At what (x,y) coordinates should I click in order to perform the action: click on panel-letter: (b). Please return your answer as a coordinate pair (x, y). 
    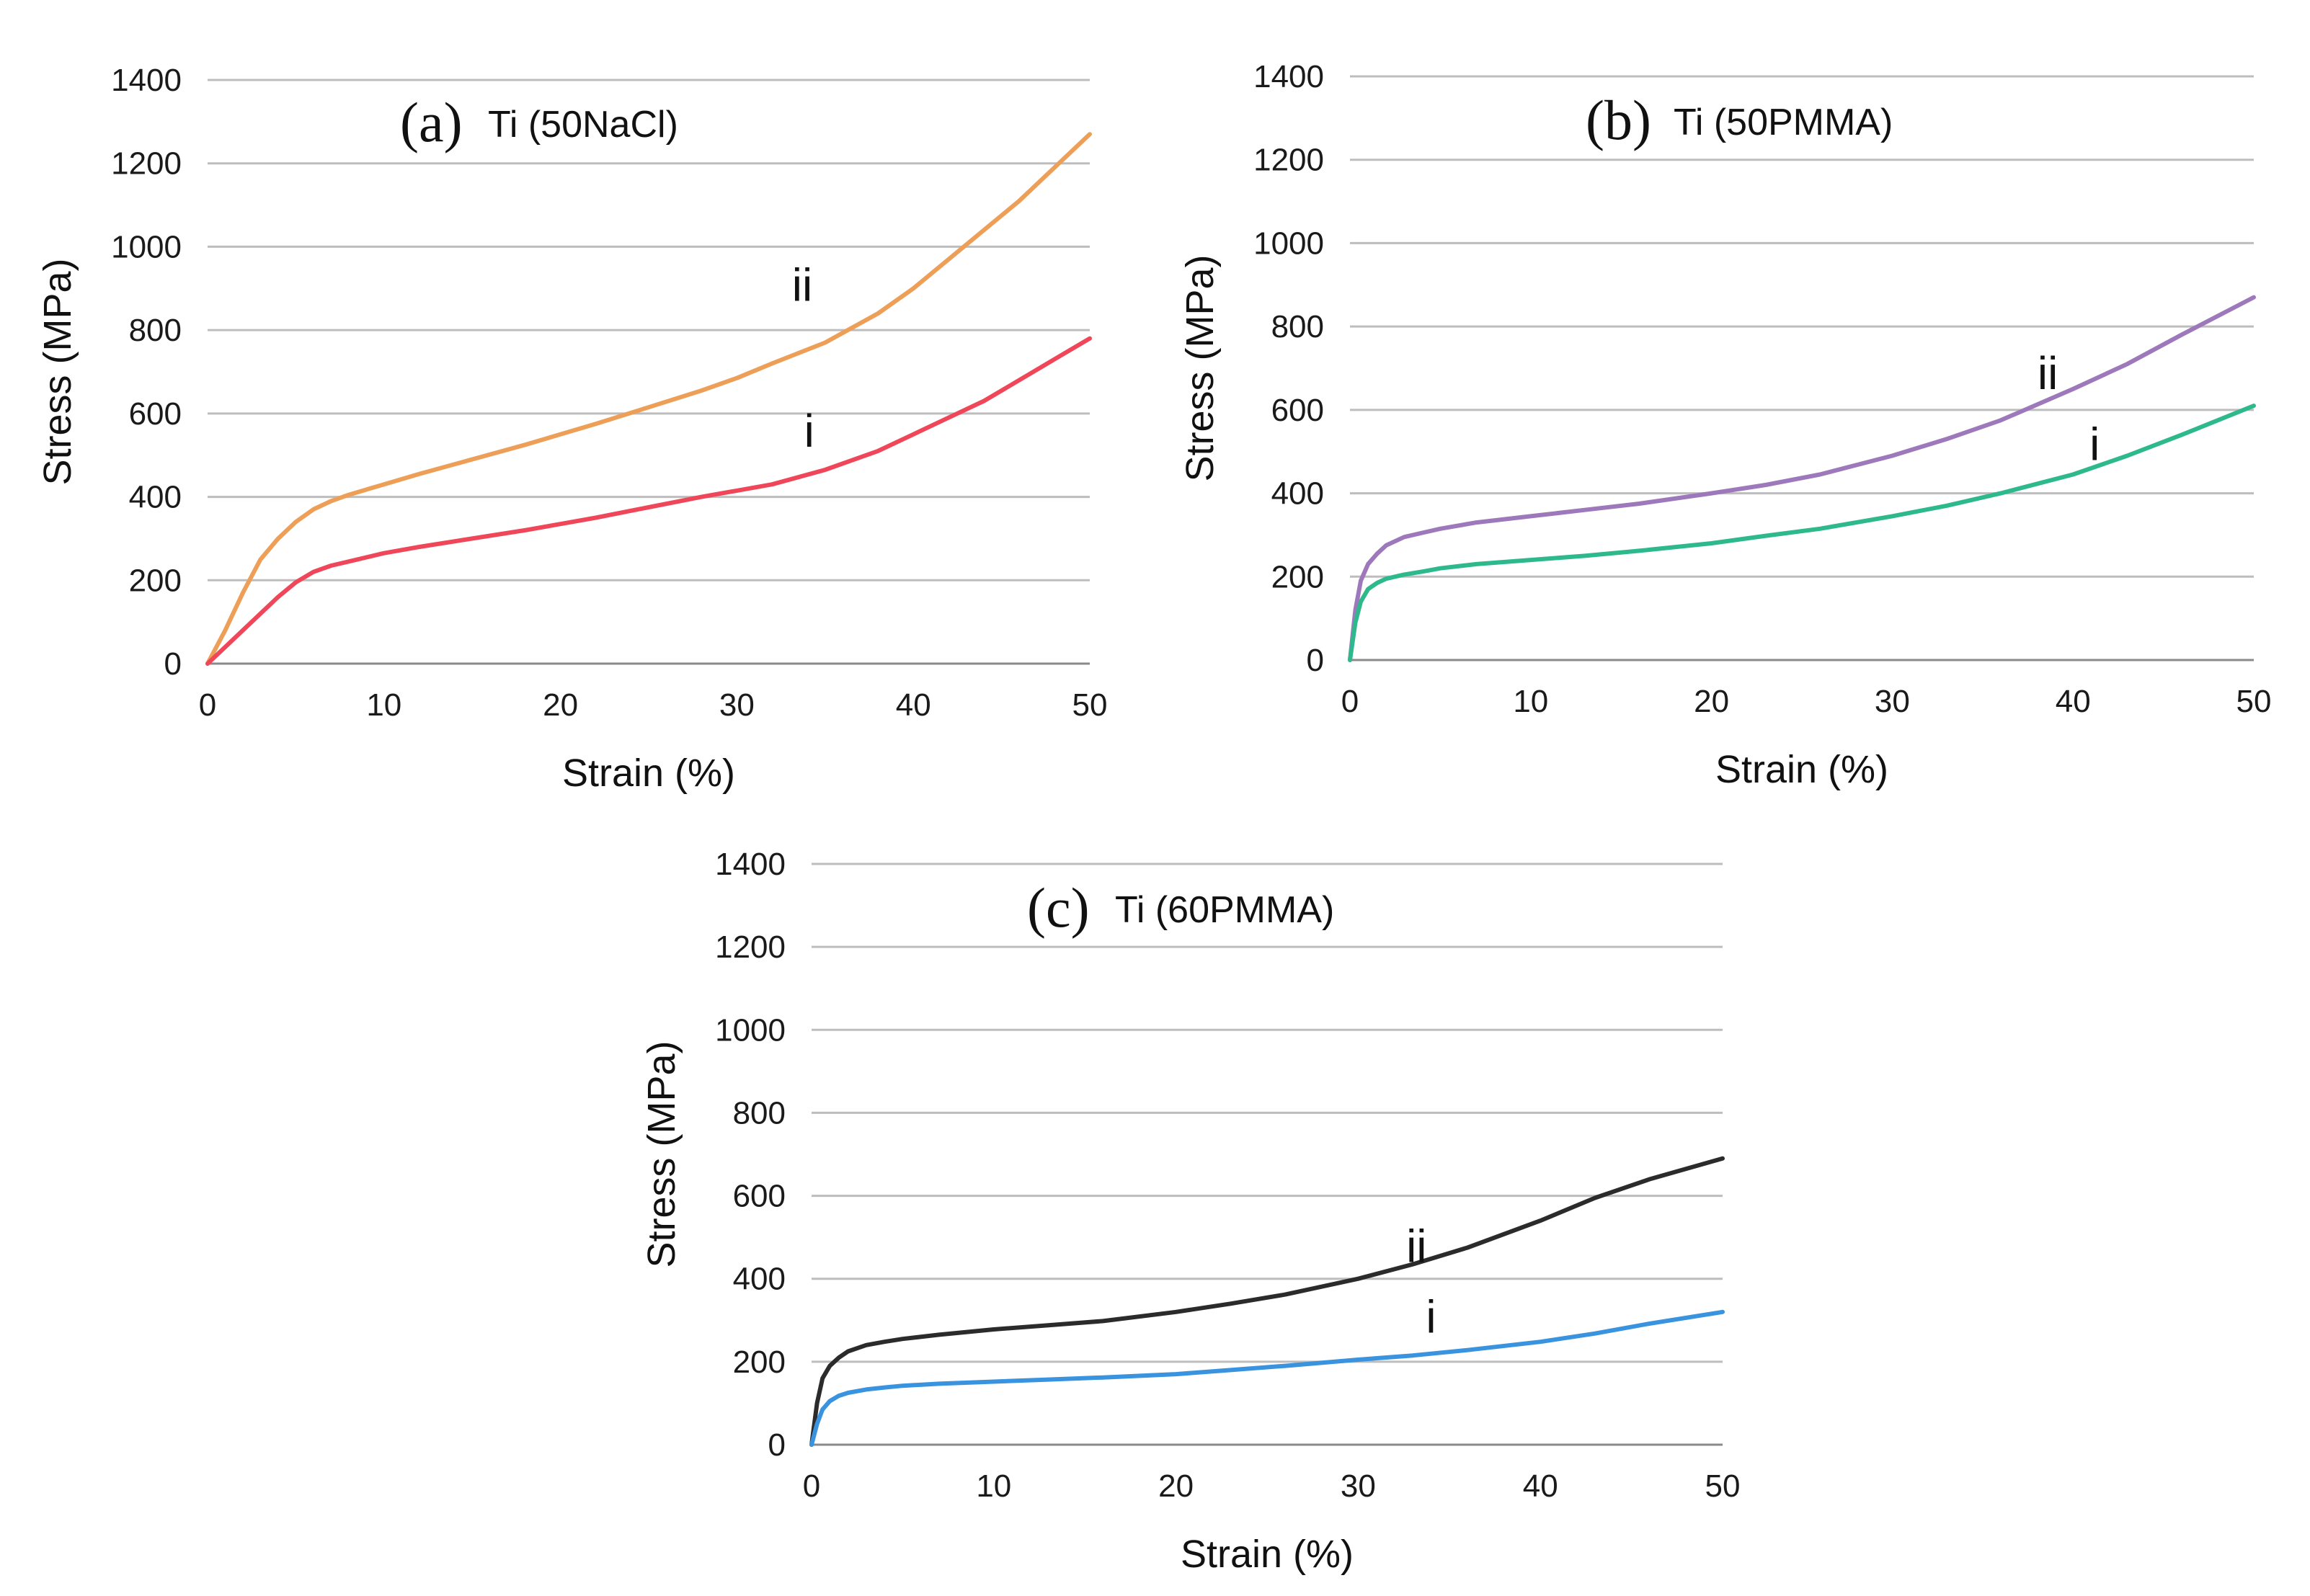
    Looking at the image, I should click on (1618, 120).